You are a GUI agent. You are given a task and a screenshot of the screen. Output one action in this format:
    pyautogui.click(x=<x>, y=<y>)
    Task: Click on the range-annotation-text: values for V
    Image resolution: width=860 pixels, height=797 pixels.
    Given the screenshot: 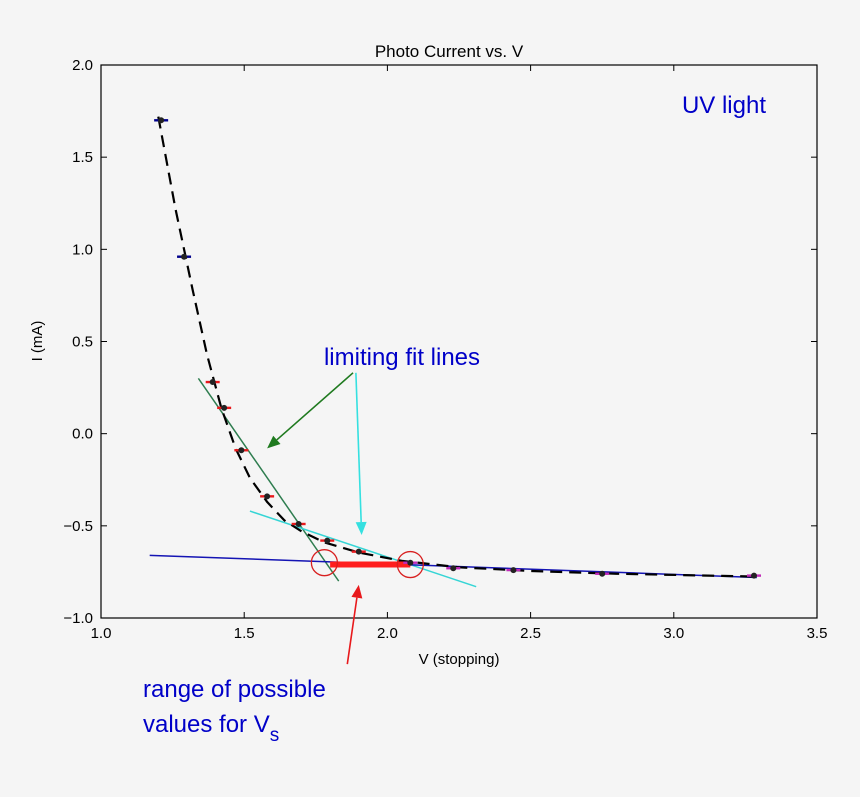 What is the action you would take?
    pyautogui.click(x=206, y=724)
    